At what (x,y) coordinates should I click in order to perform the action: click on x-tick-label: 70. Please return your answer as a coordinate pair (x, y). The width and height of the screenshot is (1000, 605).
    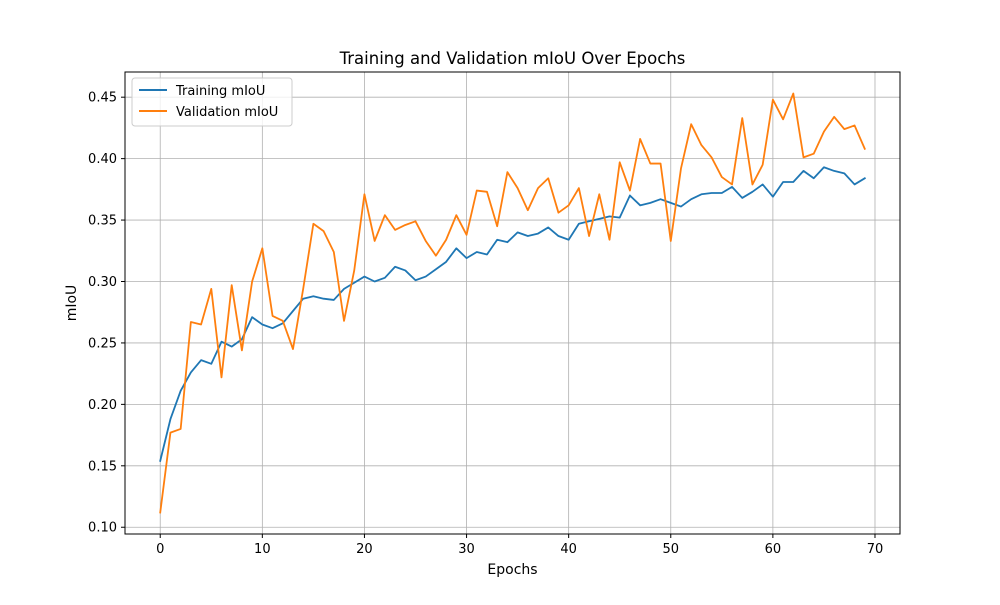
    Looking at the image, I should click on (875, 549).